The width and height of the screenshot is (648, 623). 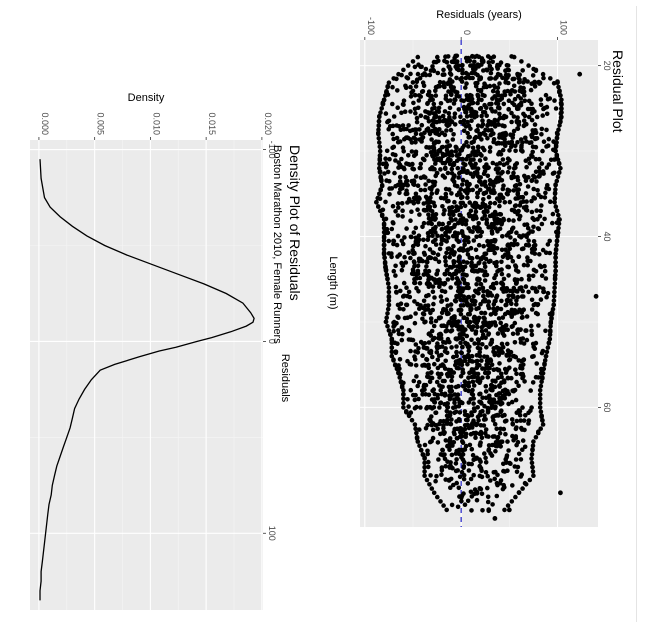 What do you see at coordinates (333, 282) in the screenshot?
I see `residual-x-axis-label: Length (m)` at bounding box center [333, 282].